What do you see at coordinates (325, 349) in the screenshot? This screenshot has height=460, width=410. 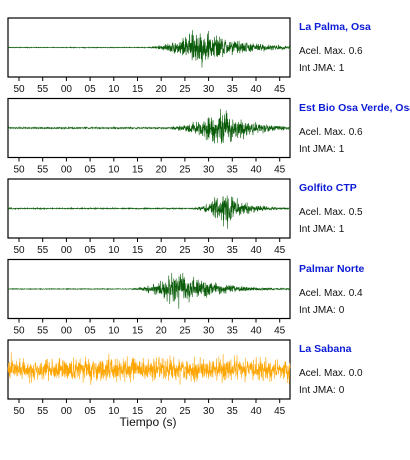 I see `station-name: La Sabana` at bounding box center [325, 349].